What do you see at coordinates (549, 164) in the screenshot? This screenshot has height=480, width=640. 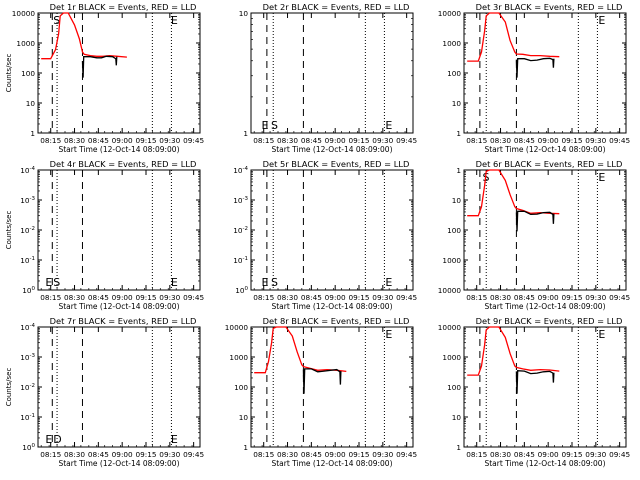 I see `chart-title: Det 6r BLACK = Events, RED = LLD` at bounding box center [549, 164].